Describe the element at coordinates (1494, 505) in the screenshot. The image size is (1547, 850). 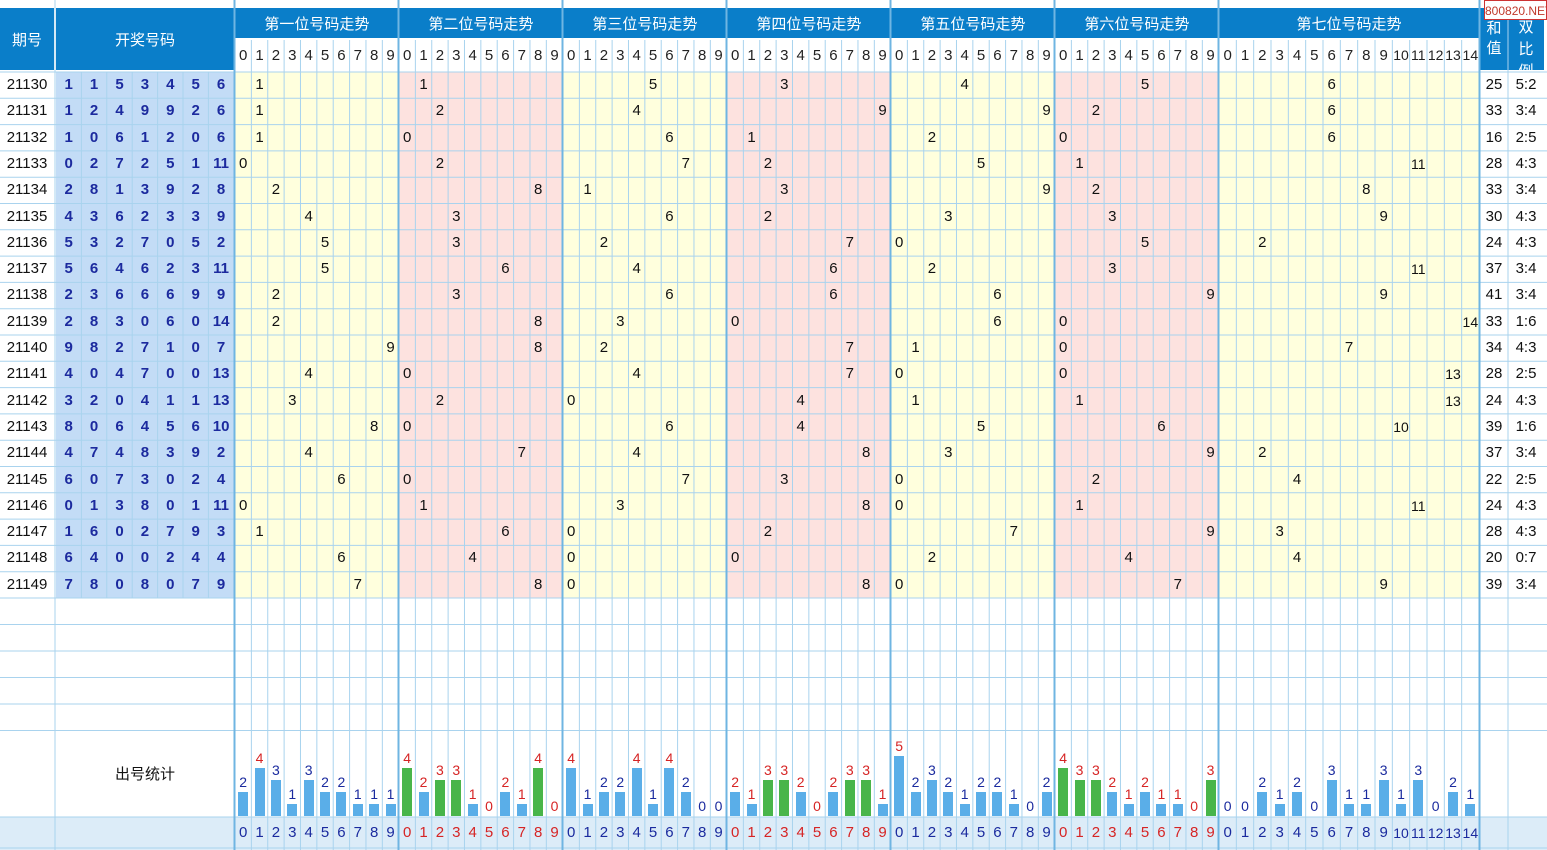
I see `row-sum: 24` at that location.